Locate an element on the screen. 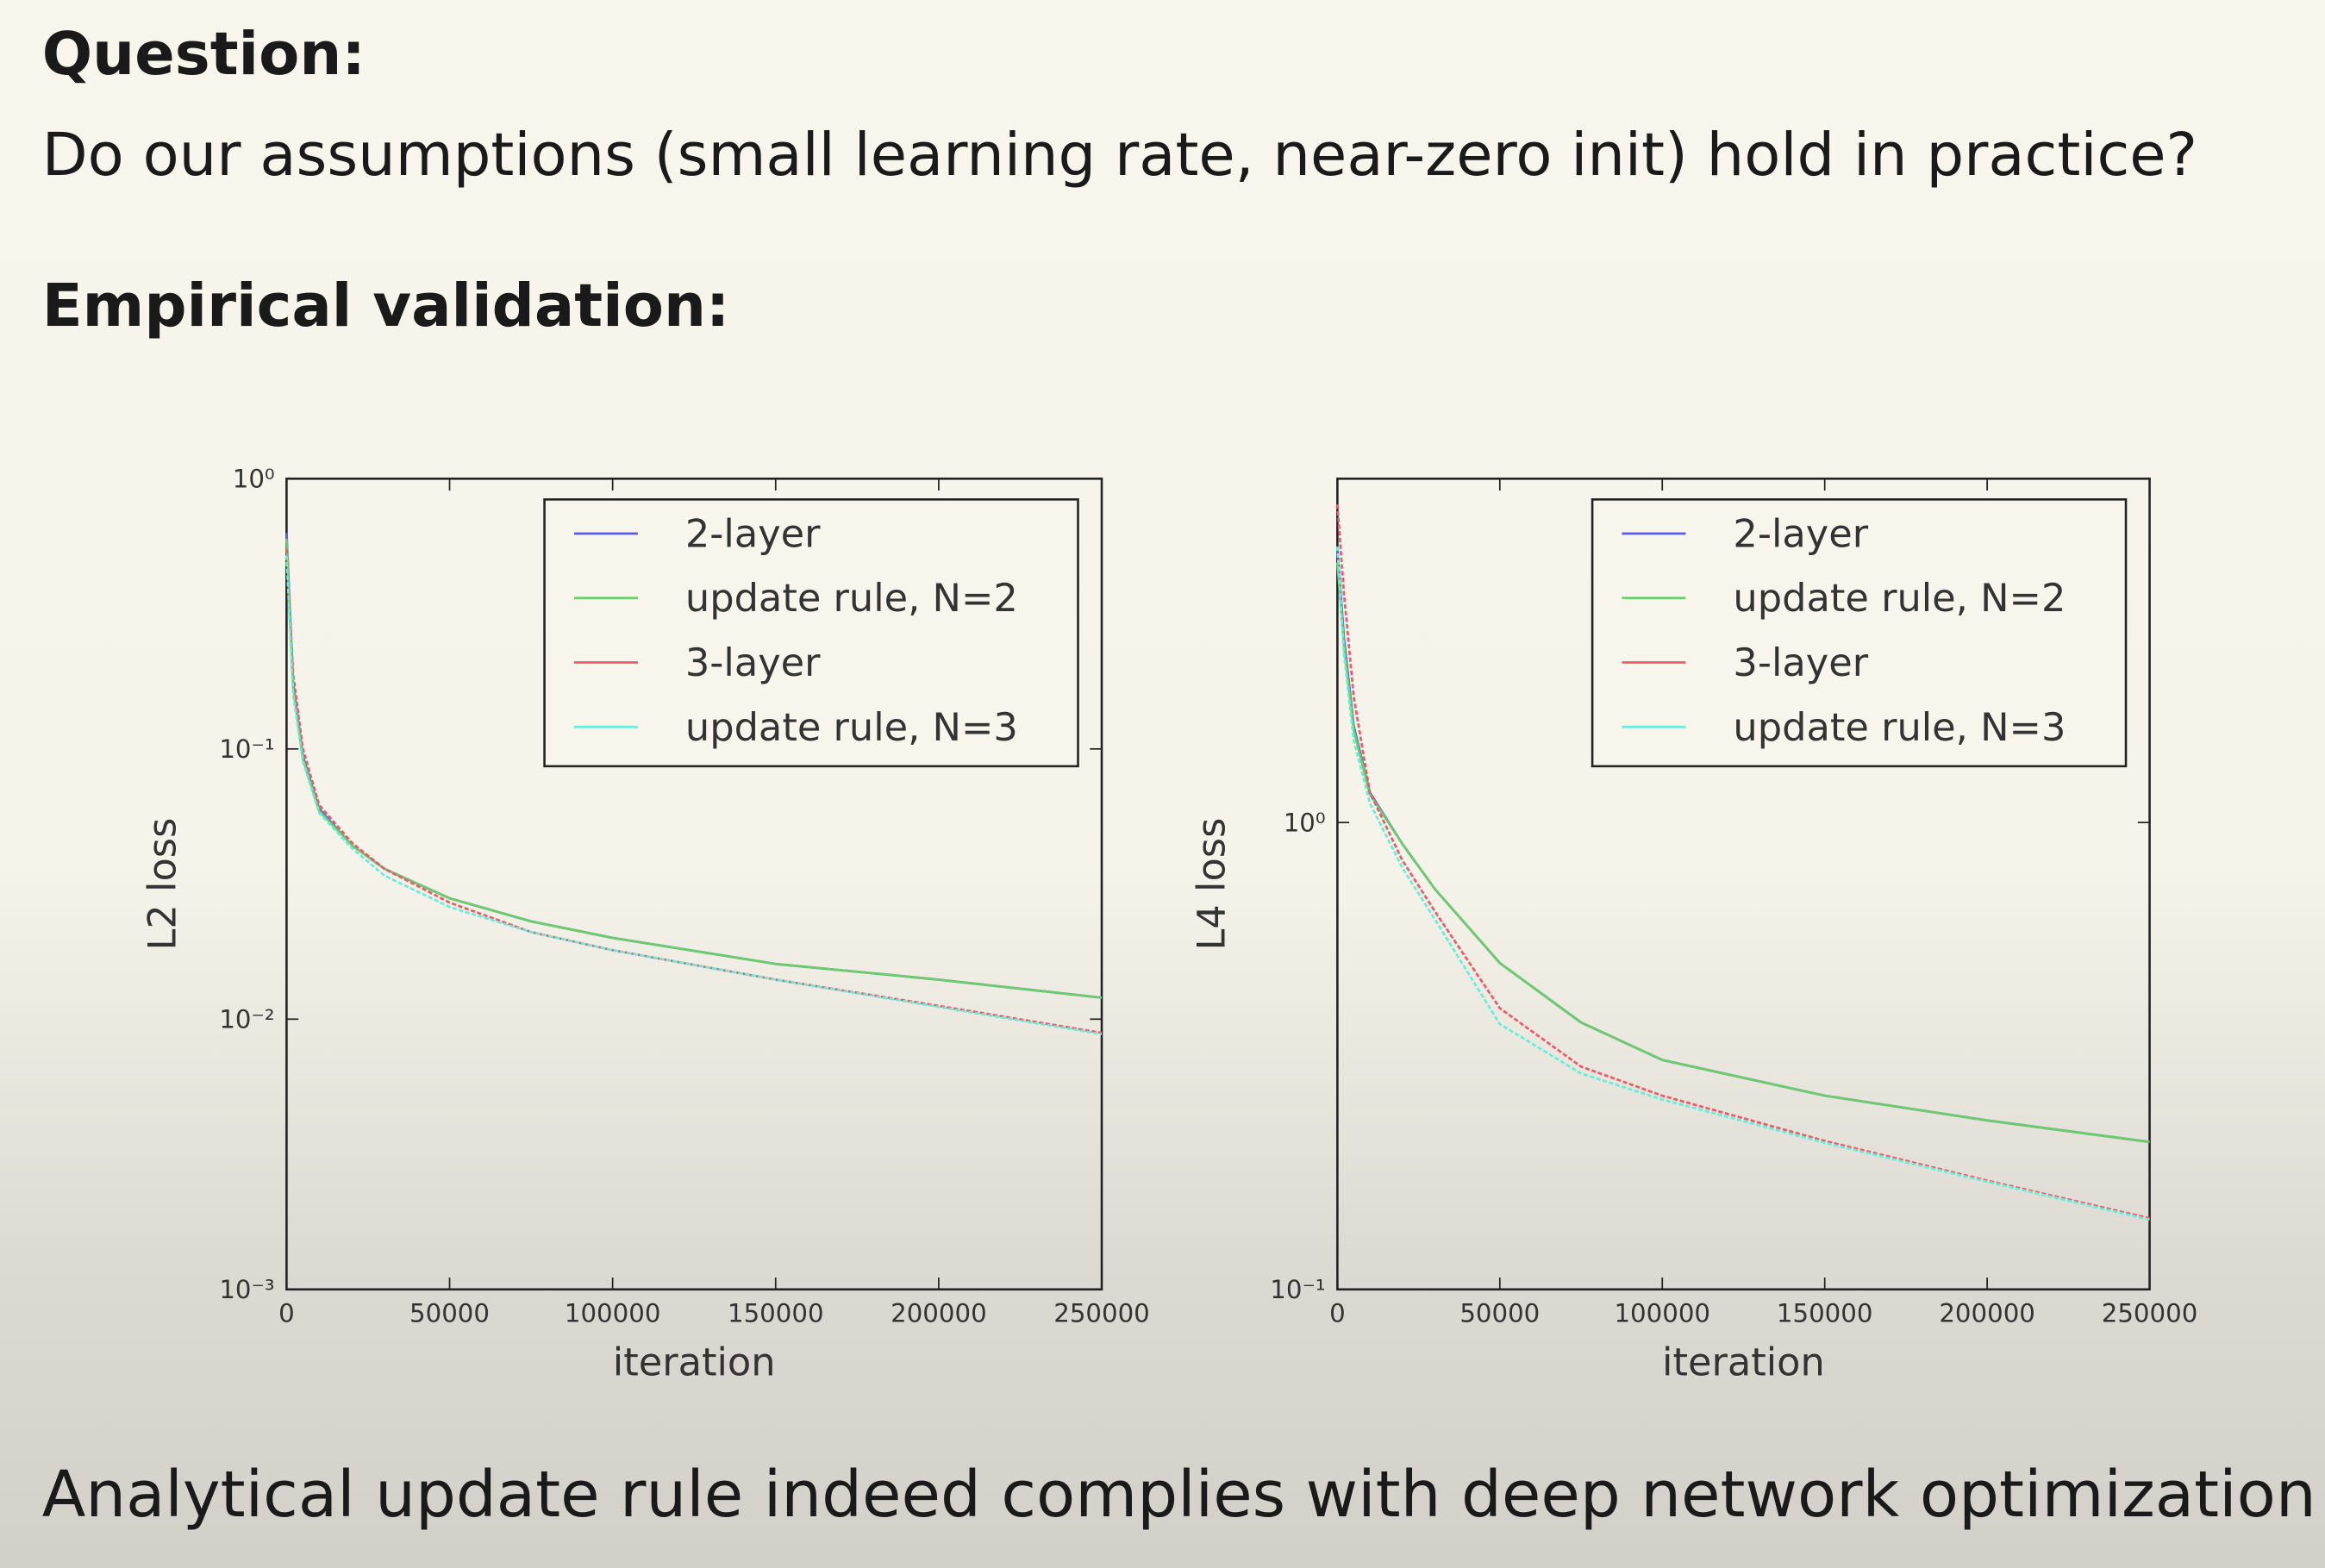 The image size is (2325, 1568). y-axis-label: L4 loss is located at coordinates (1212, 884).